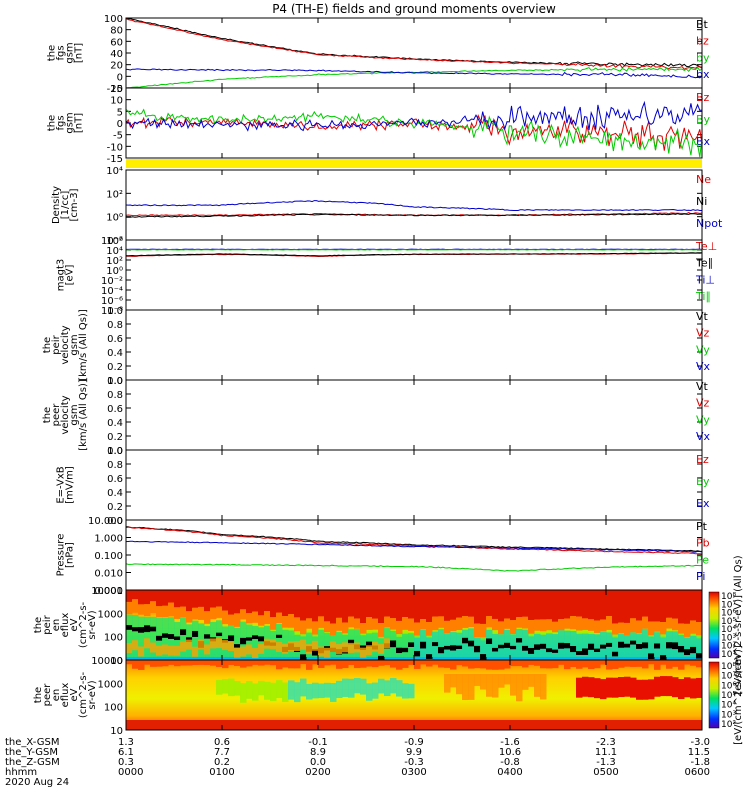 This screenshot has width=750, height=800. What do you see at coordinates (116, 31) in the screenshot?
I see `y-tick-label: 80` at bounding box center [116, 31].